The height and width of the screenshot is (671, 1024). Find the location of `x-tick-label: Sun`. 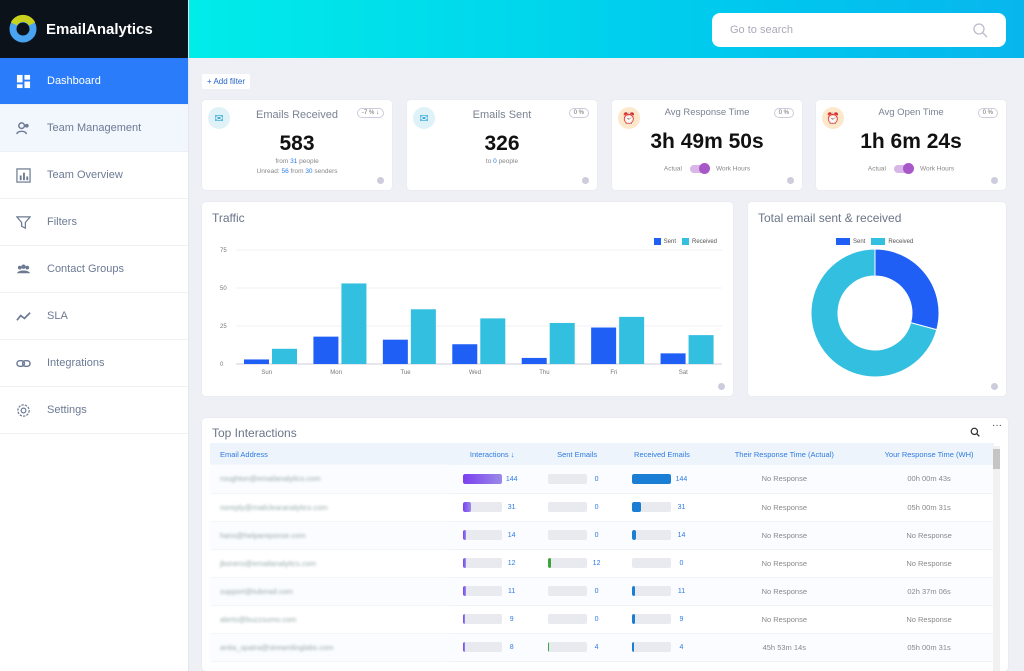

x-tick-label: Sun is located at coordinates (266, 373).